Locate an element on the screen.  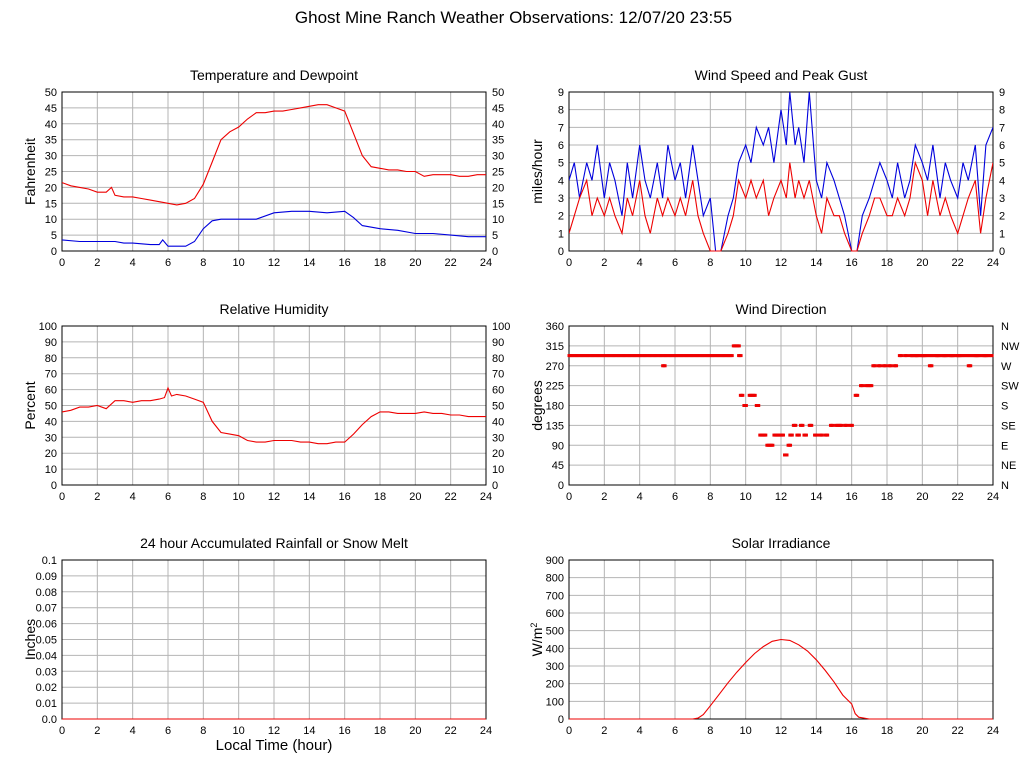
y-tick-label: 0.01 is located at coordinates (46, 704).